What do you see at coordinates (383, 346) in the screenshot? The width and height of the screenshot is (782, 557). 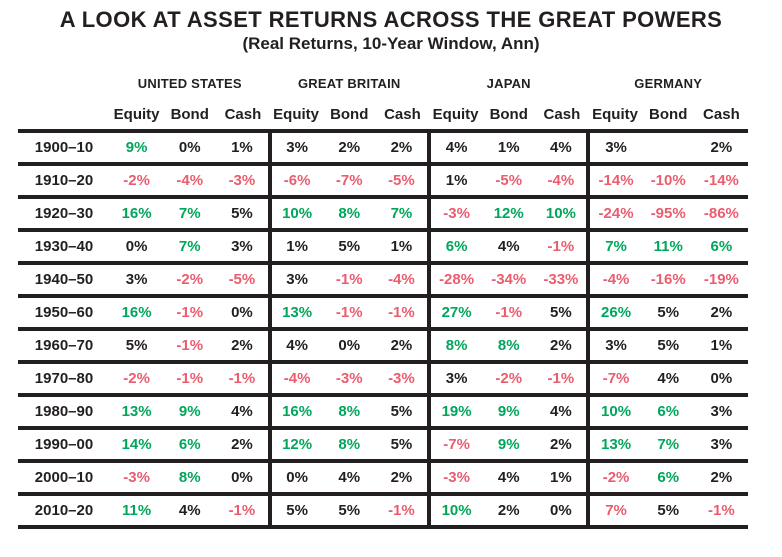 I see `table-row: 1960–70 5% -1% 2% 4% 0% 2% 8% 8% 2% 3% 5% 1%` at bounding box center [383, 346].